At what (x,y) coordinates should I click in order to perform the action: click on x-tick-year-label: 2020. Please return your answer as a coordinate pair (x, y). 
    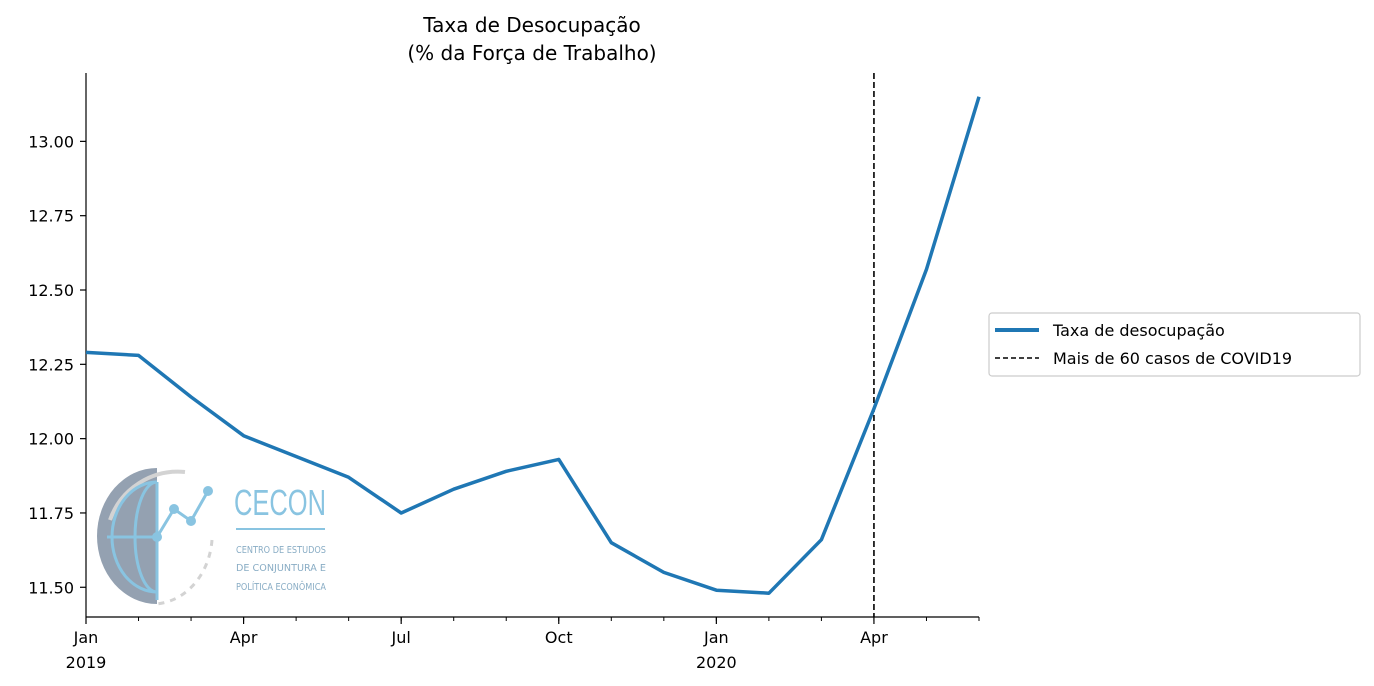
    Looking at the image, I should click on (716, 662).